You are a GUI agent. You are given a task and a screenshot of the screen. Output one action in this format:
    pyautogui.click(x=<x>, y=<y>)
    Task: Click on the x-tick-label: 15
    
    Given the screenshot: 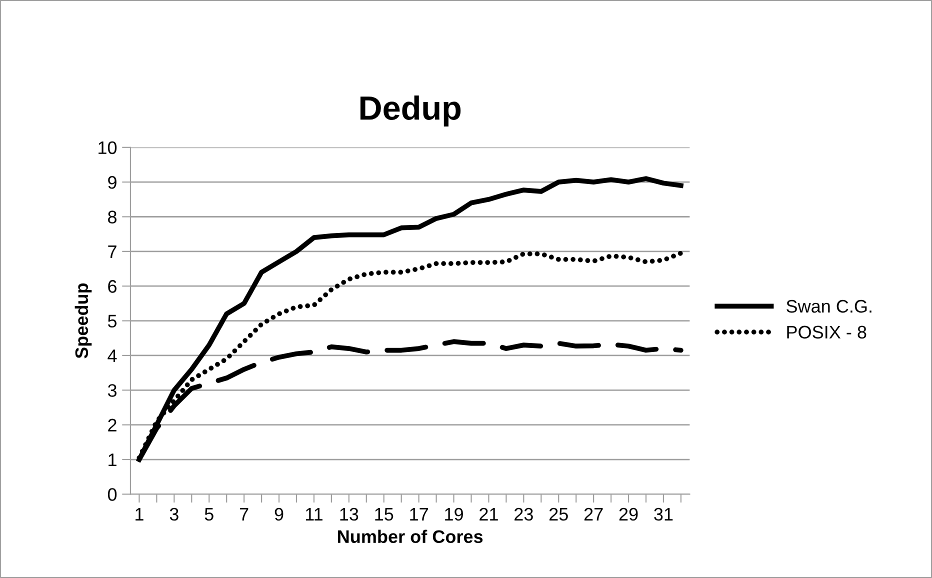 What is the action you would take?
    pyautogui.click(x=384, y=514)
    